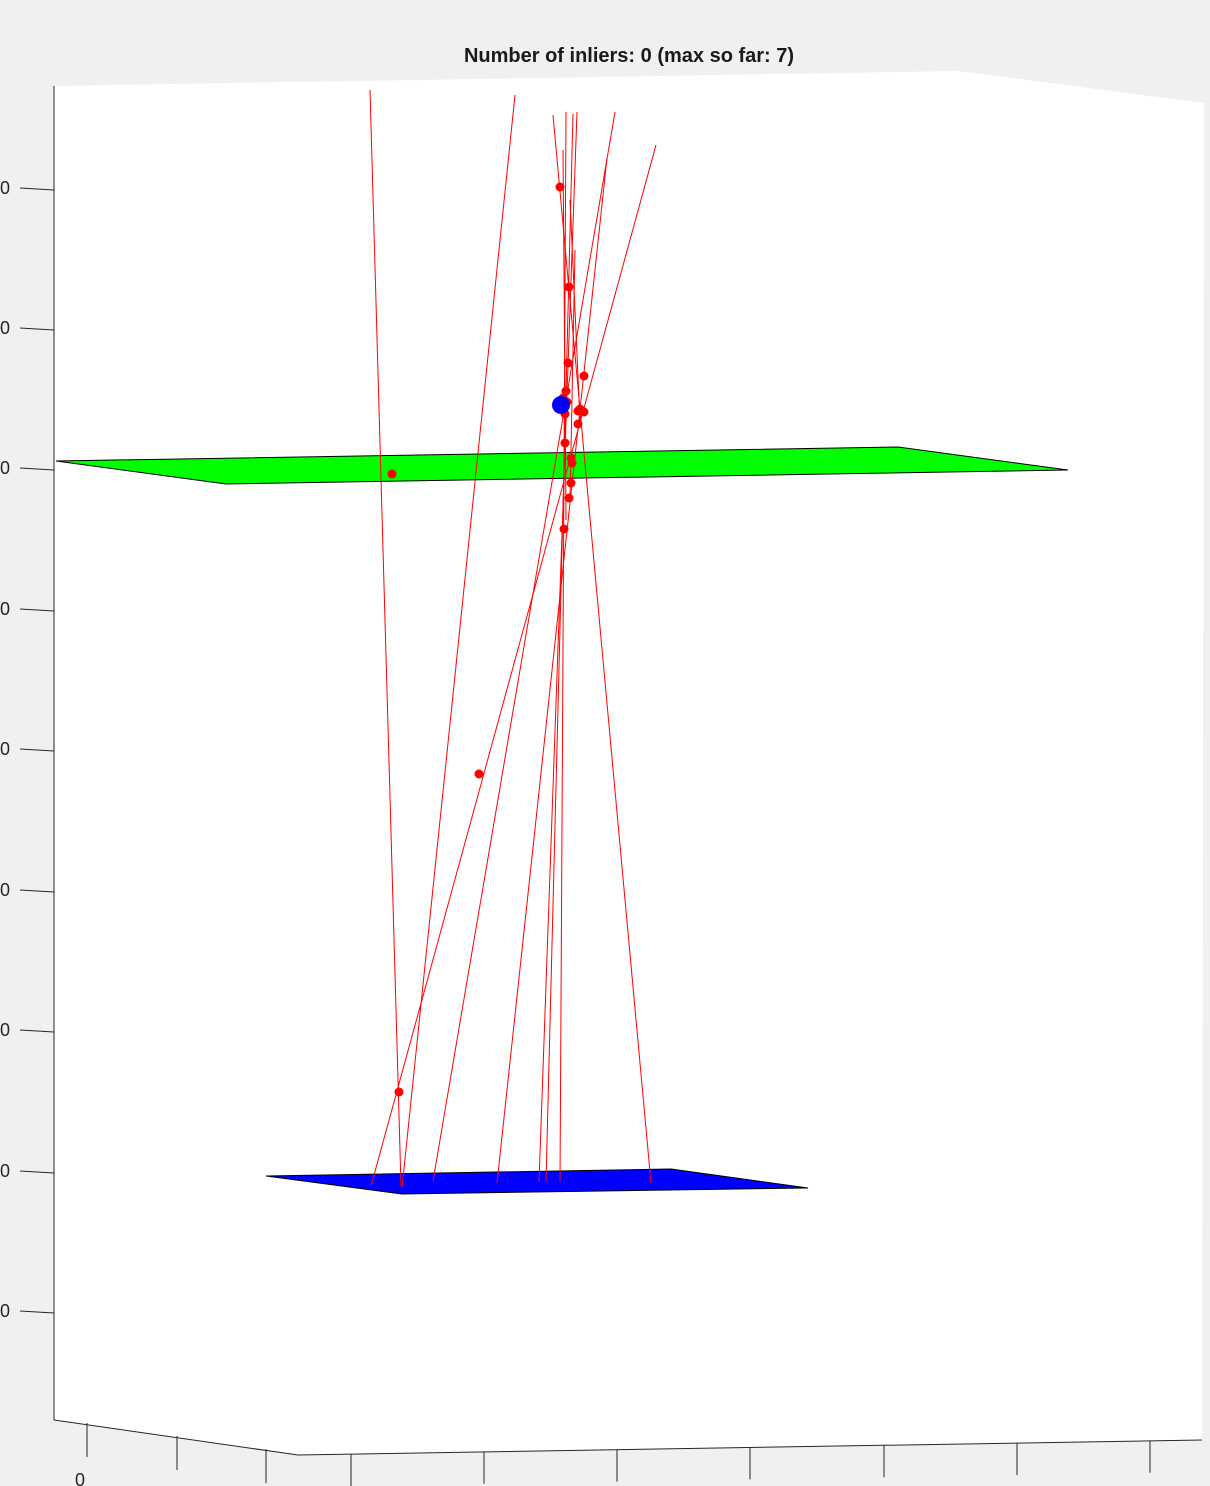  Describe the element at coordinates (176, 1437) in the screenshot. I see `x-axis-line` at that location.